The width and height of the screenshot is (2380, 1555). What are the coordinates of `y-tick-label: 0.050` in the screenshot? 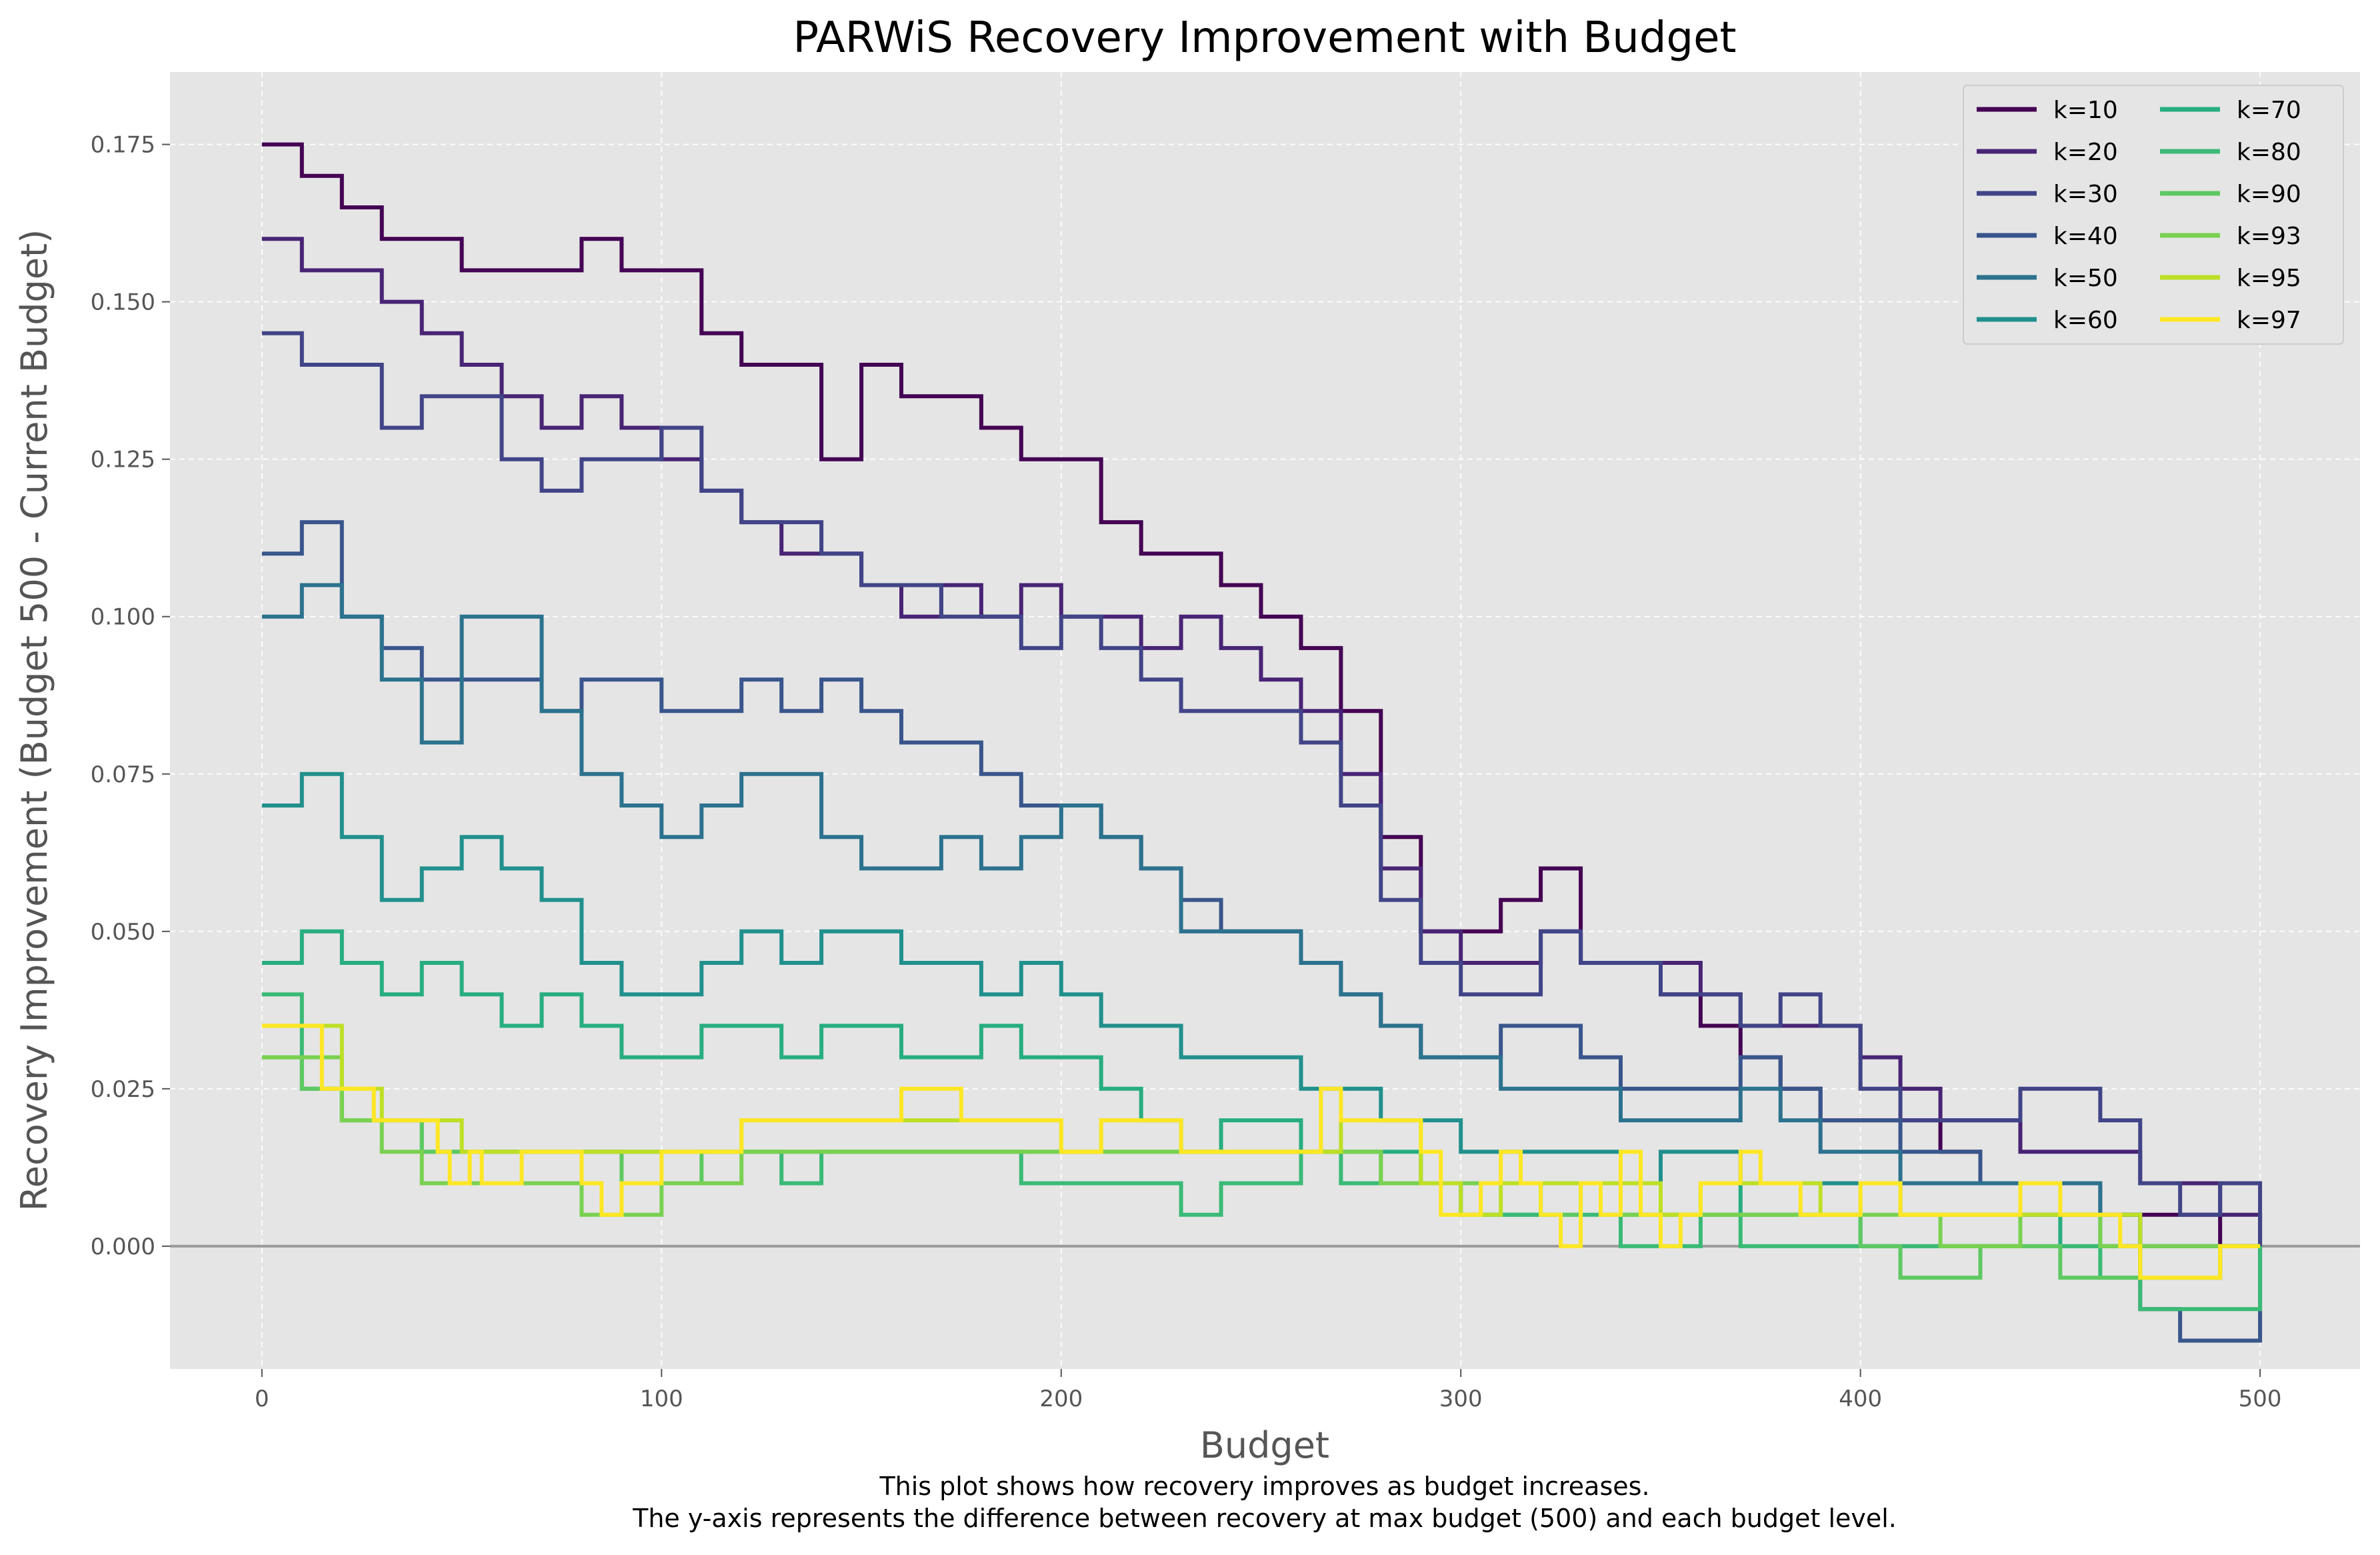 It's located at (123, 933).